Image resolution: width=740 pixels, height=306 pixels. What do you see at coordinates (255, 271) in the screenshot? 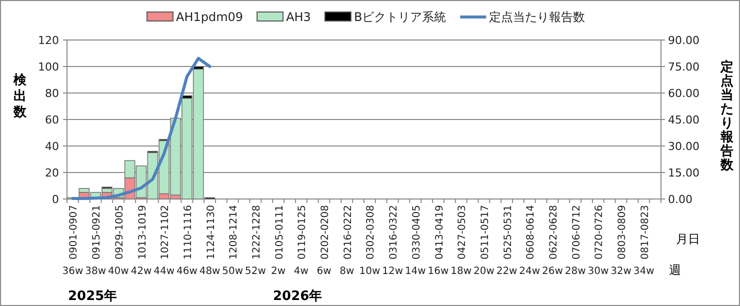
I see `text: 52w` at bounding box center [255, 271].